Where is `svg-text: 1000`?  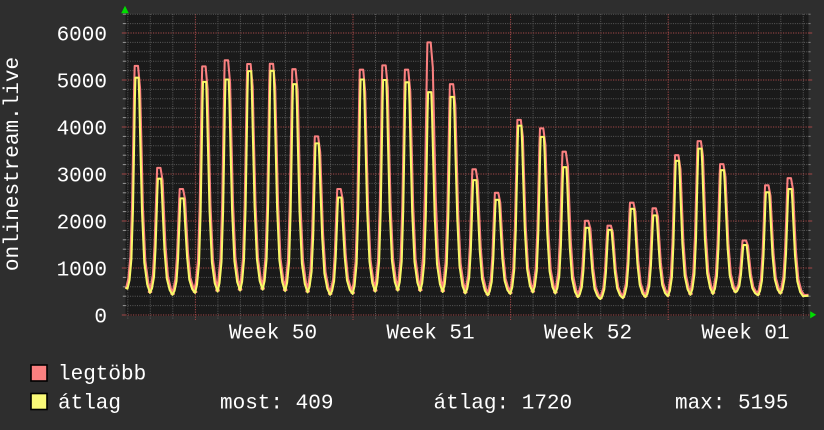 svg-text: 1000 is located at coordinates (82, 271).